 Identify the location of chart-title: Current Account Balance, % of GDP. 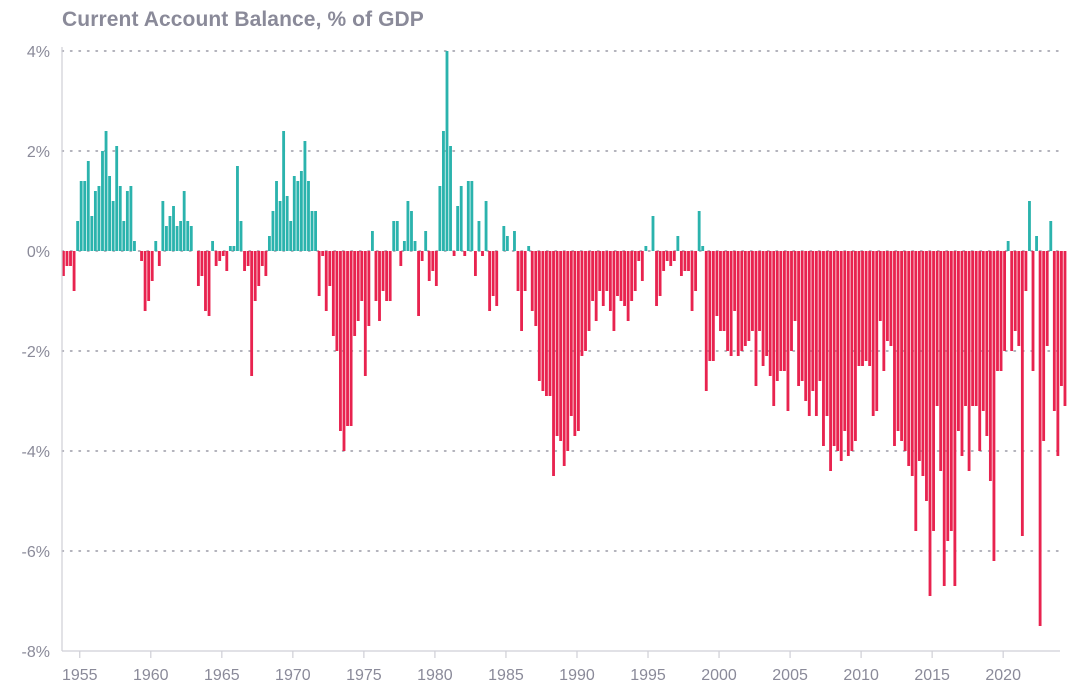
(243, 19).